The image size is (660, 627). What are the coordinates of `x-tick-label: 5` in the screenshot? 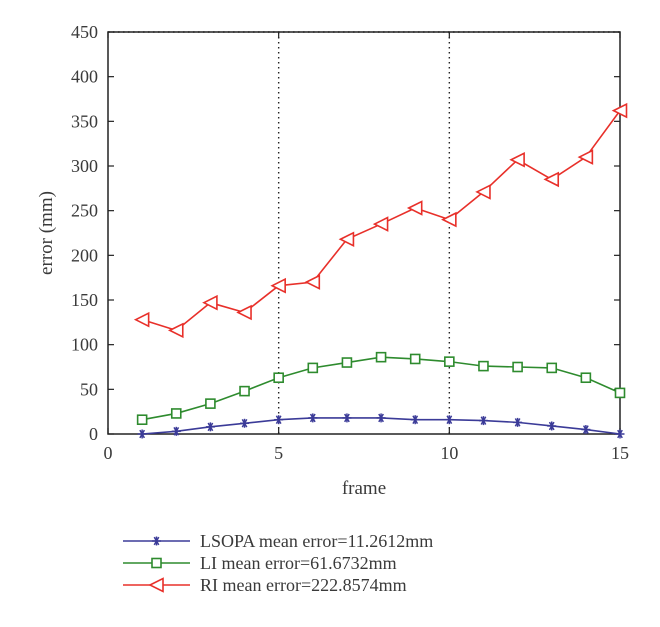 It's located at (278, 453).